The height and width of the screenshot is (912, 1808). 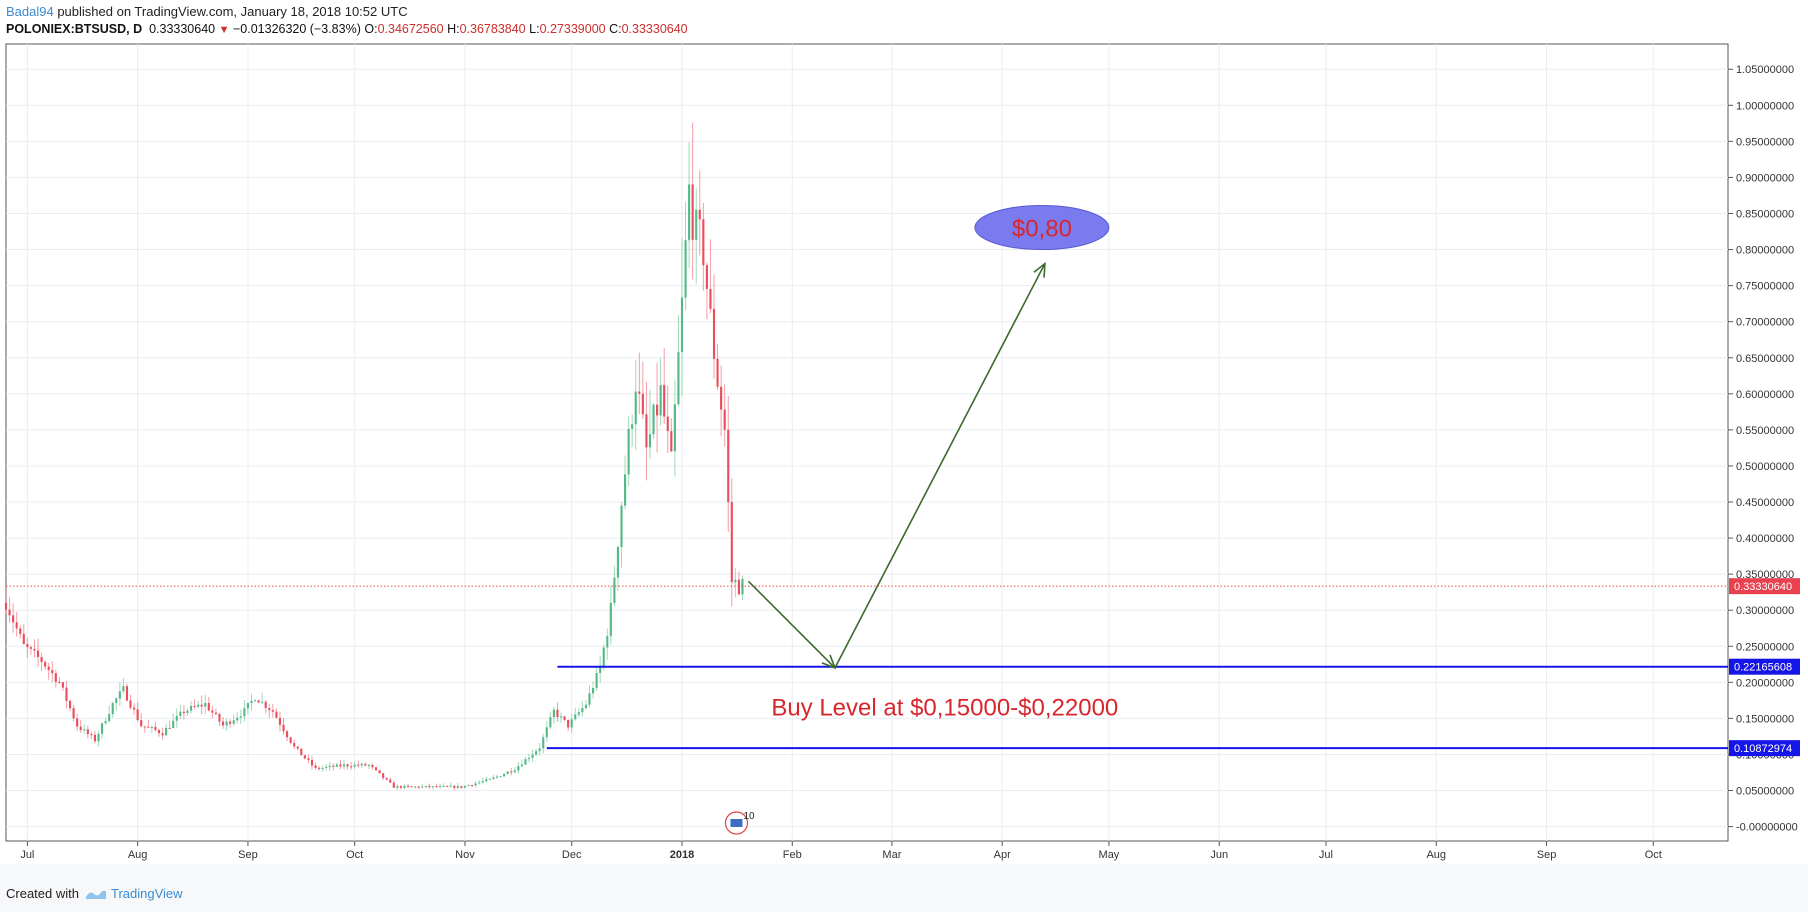 What do you see at coordinates (1765, 214) in the screenshot?
I see `y-tick-label: 0.85000000` at bounding box center [1765, 214].